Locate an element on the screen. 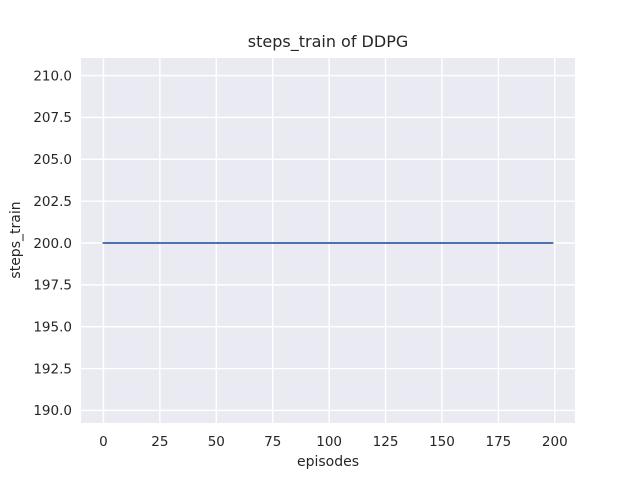 The height and width of the screenshot is (480, 640). y-tick-label: 210.0 is located at coordinates (52, 76).